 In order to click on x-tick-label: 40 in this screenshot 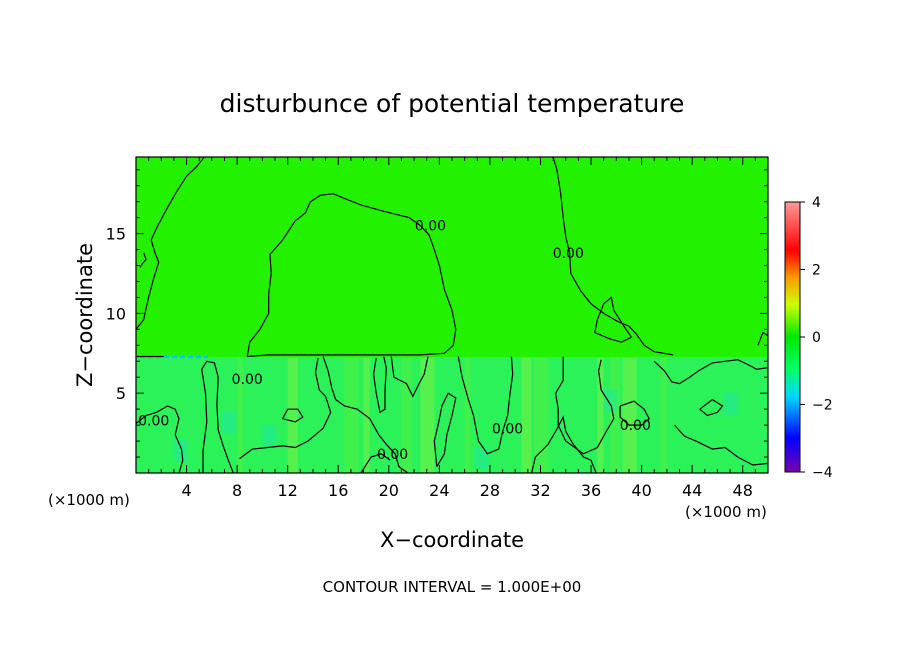, I will do `click(641, 490)`.